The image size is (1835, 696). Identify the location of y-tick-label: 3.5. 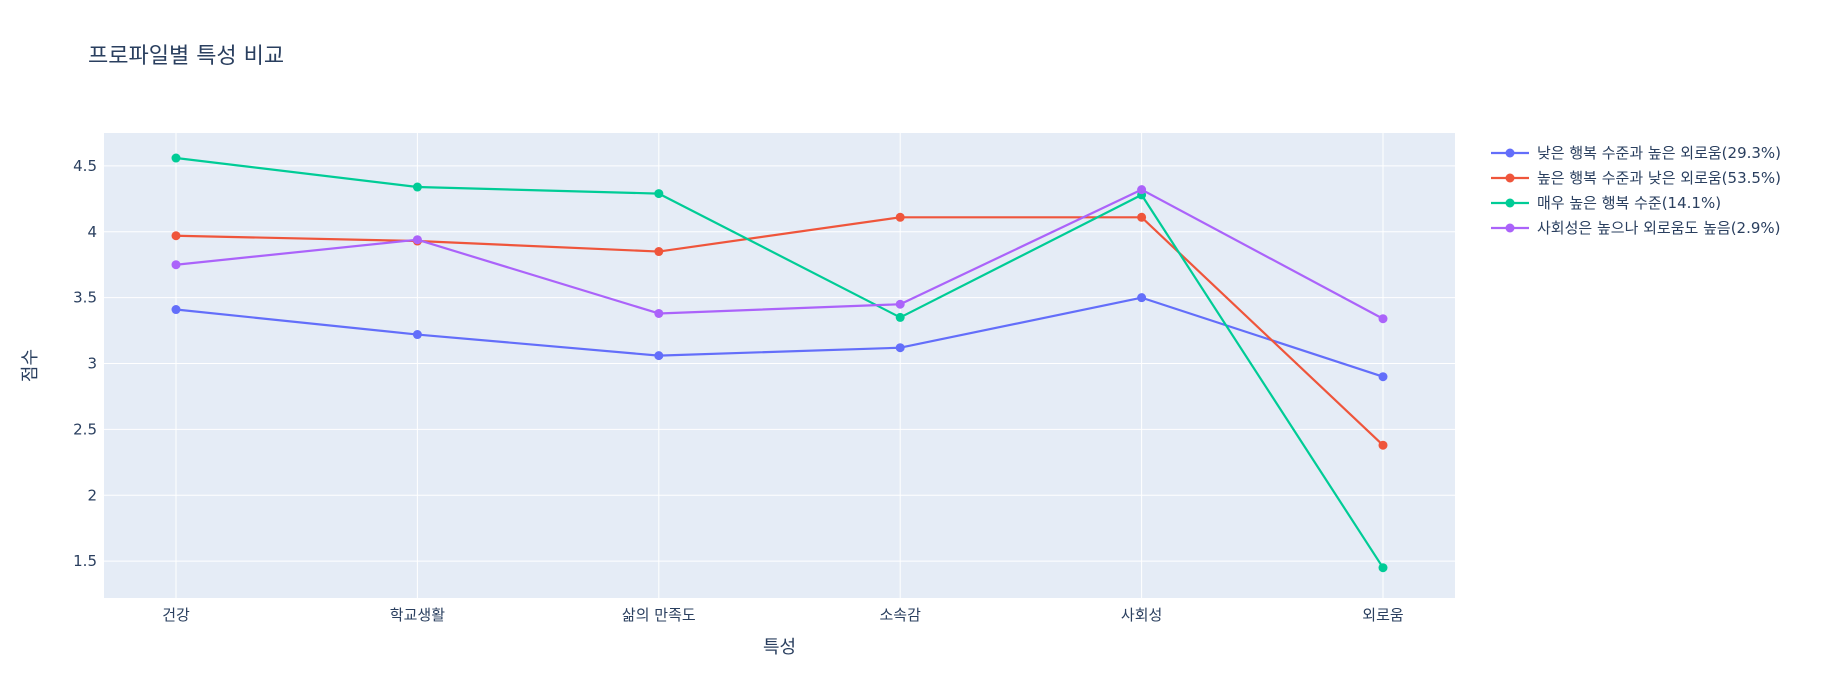
(85, 298).